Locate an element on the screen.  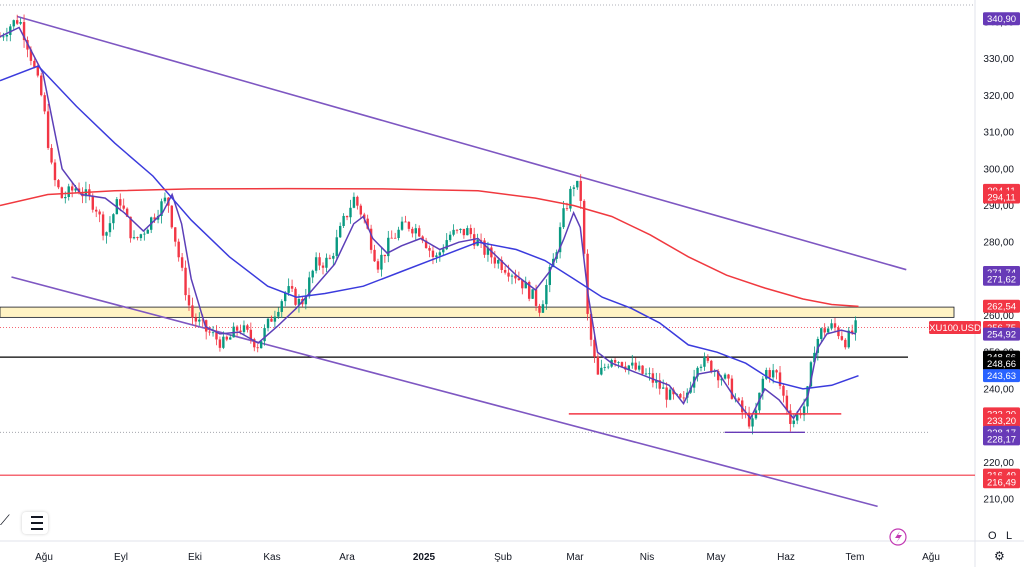
x-tick-label: Ağu is located at coordinates (931, 557).